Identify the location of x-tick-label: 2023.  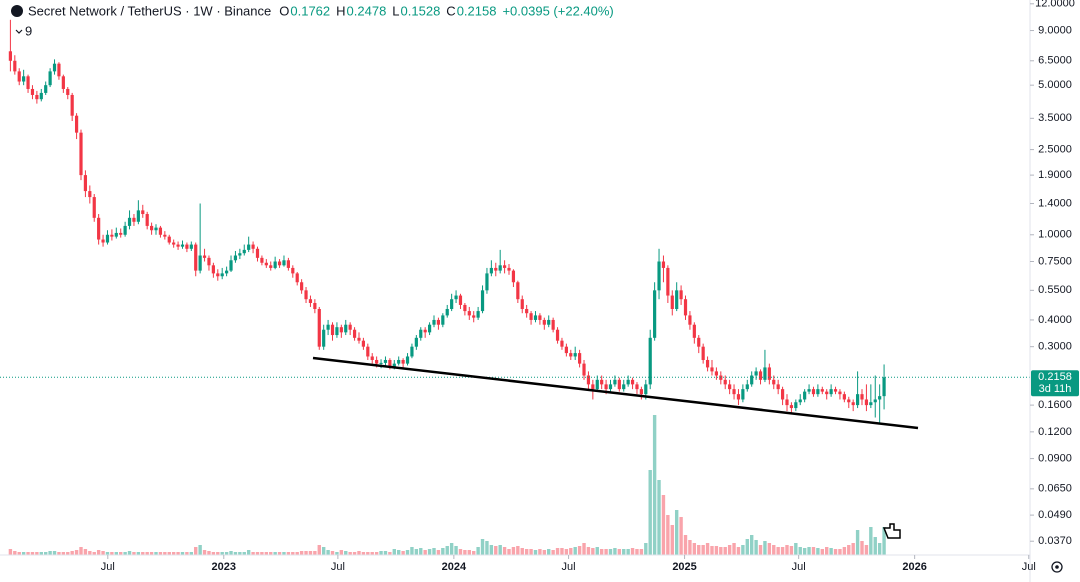
(224, 567).